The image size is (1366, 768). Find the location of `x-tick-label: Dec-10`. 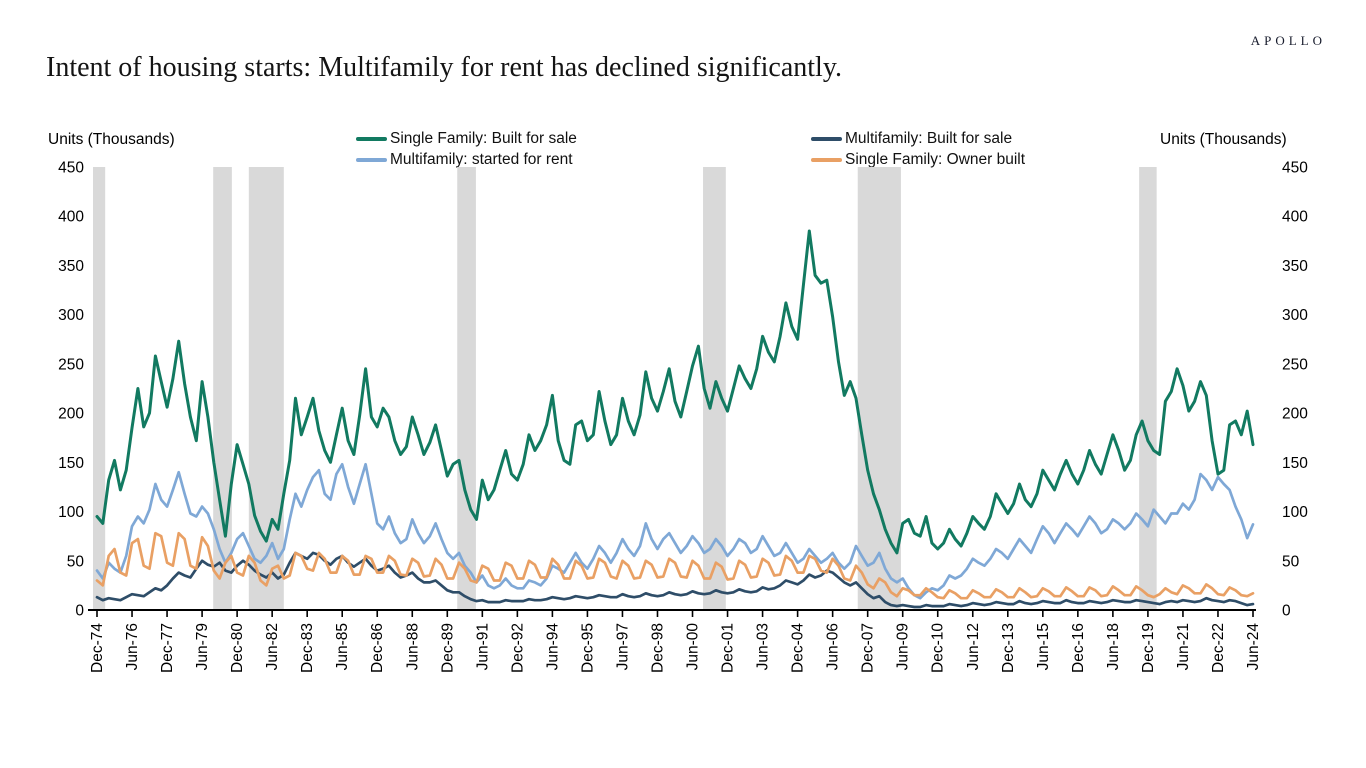

x-tick-label: Dec-10 is located at coordinates (938, 648).